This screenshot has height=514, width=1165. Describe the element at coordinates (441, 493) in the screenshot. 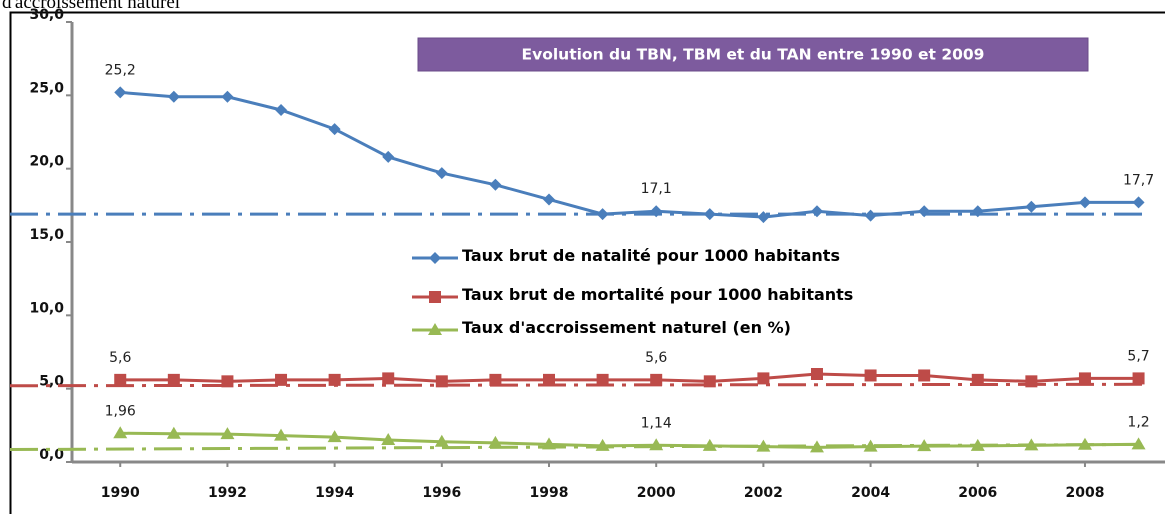

I see `x-tick-label: 1996` at that location.